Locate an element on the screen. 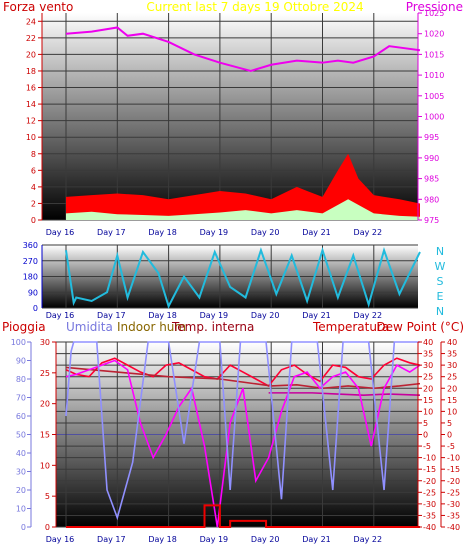  pressione-series is located at coordinates (243, 49).